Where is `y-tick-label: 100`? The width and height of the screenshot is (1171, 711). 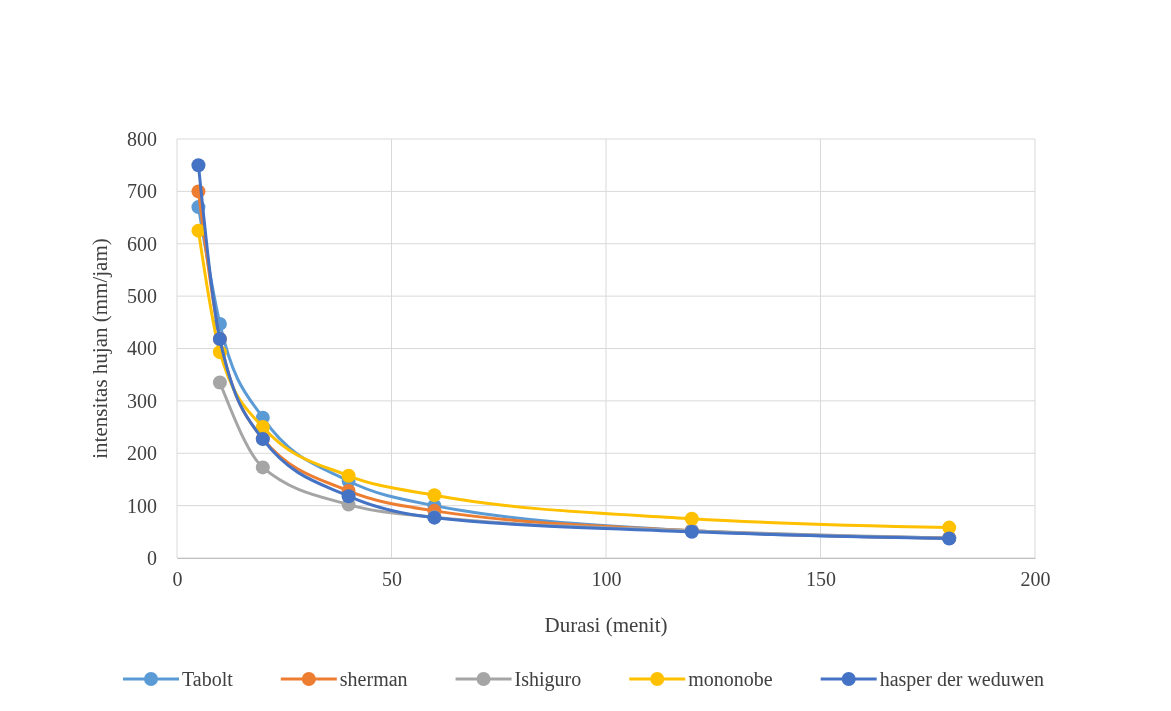
y-tick-label: 100 is located at coordinates (142, 505).